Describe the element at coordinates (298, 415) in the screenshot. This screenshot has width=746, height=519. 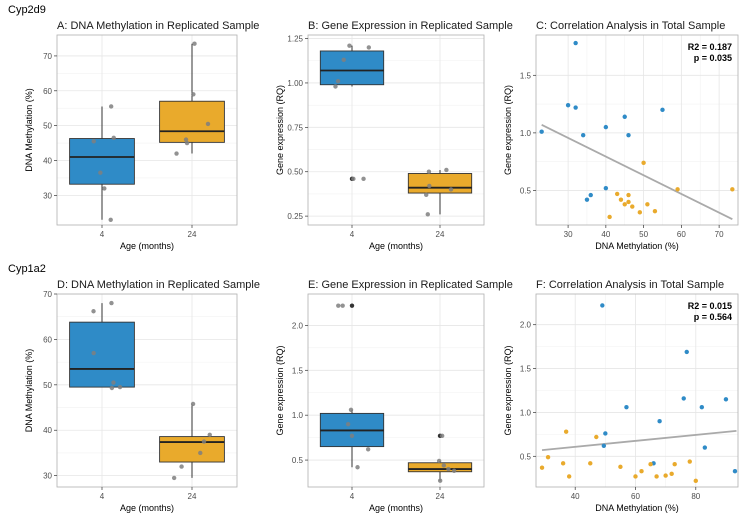
I see `y-tick-label: 1.0` at that location.